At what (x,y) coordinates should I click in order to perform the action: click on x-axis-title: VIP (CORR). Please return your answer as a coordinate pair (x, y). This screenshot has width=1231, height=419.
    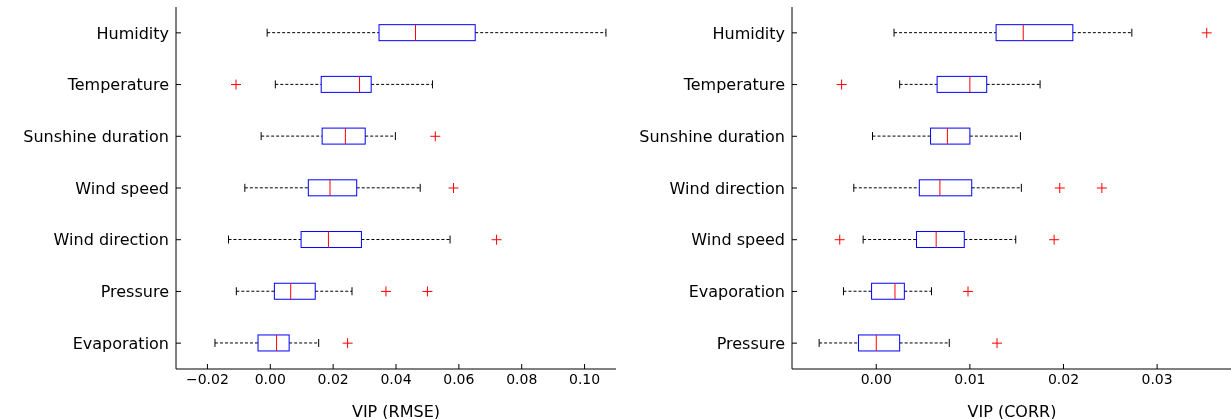
    Looking at the image, I should click on (1012, 410).